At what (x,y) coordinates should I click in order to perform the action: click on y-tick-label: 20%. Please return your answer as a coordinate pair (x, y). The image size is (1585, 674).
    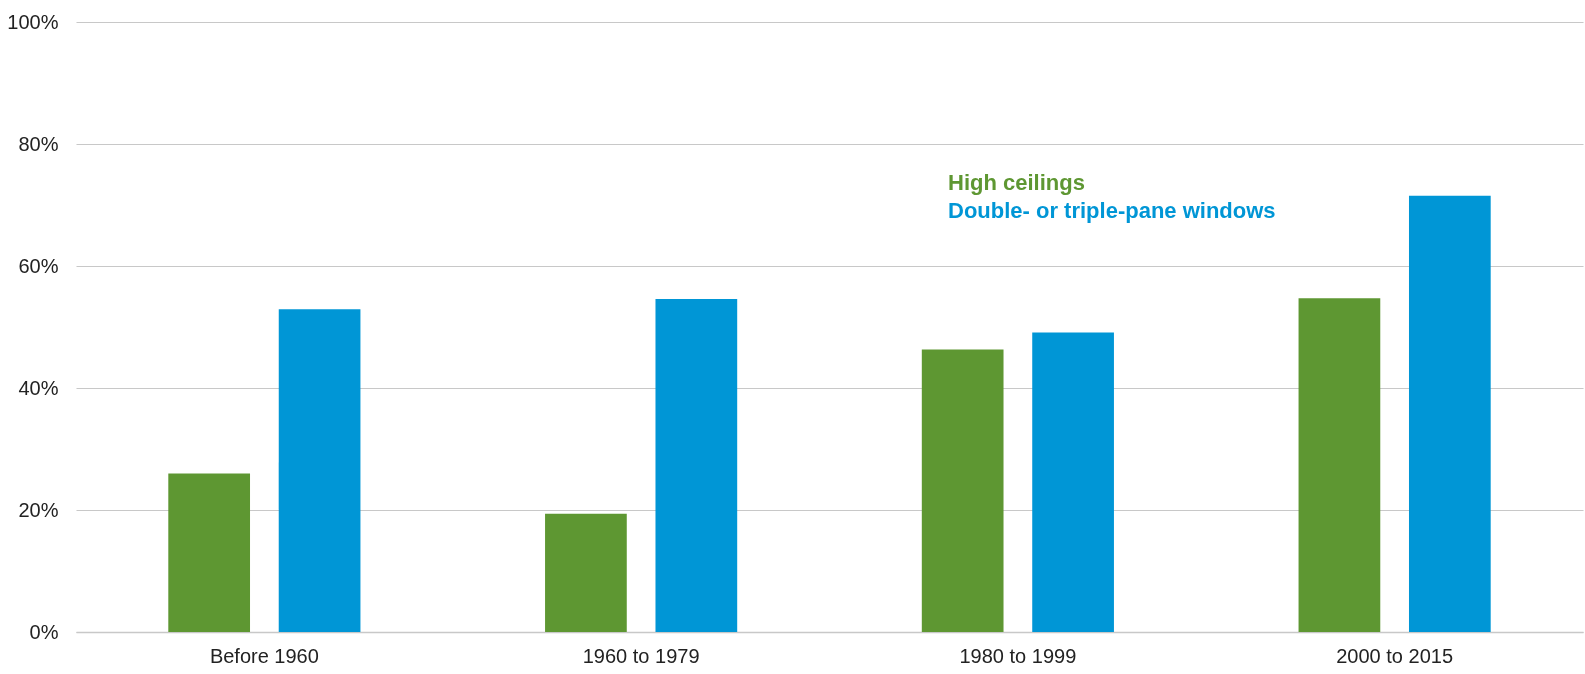
    Looking at the image, I should click on (38, 509).